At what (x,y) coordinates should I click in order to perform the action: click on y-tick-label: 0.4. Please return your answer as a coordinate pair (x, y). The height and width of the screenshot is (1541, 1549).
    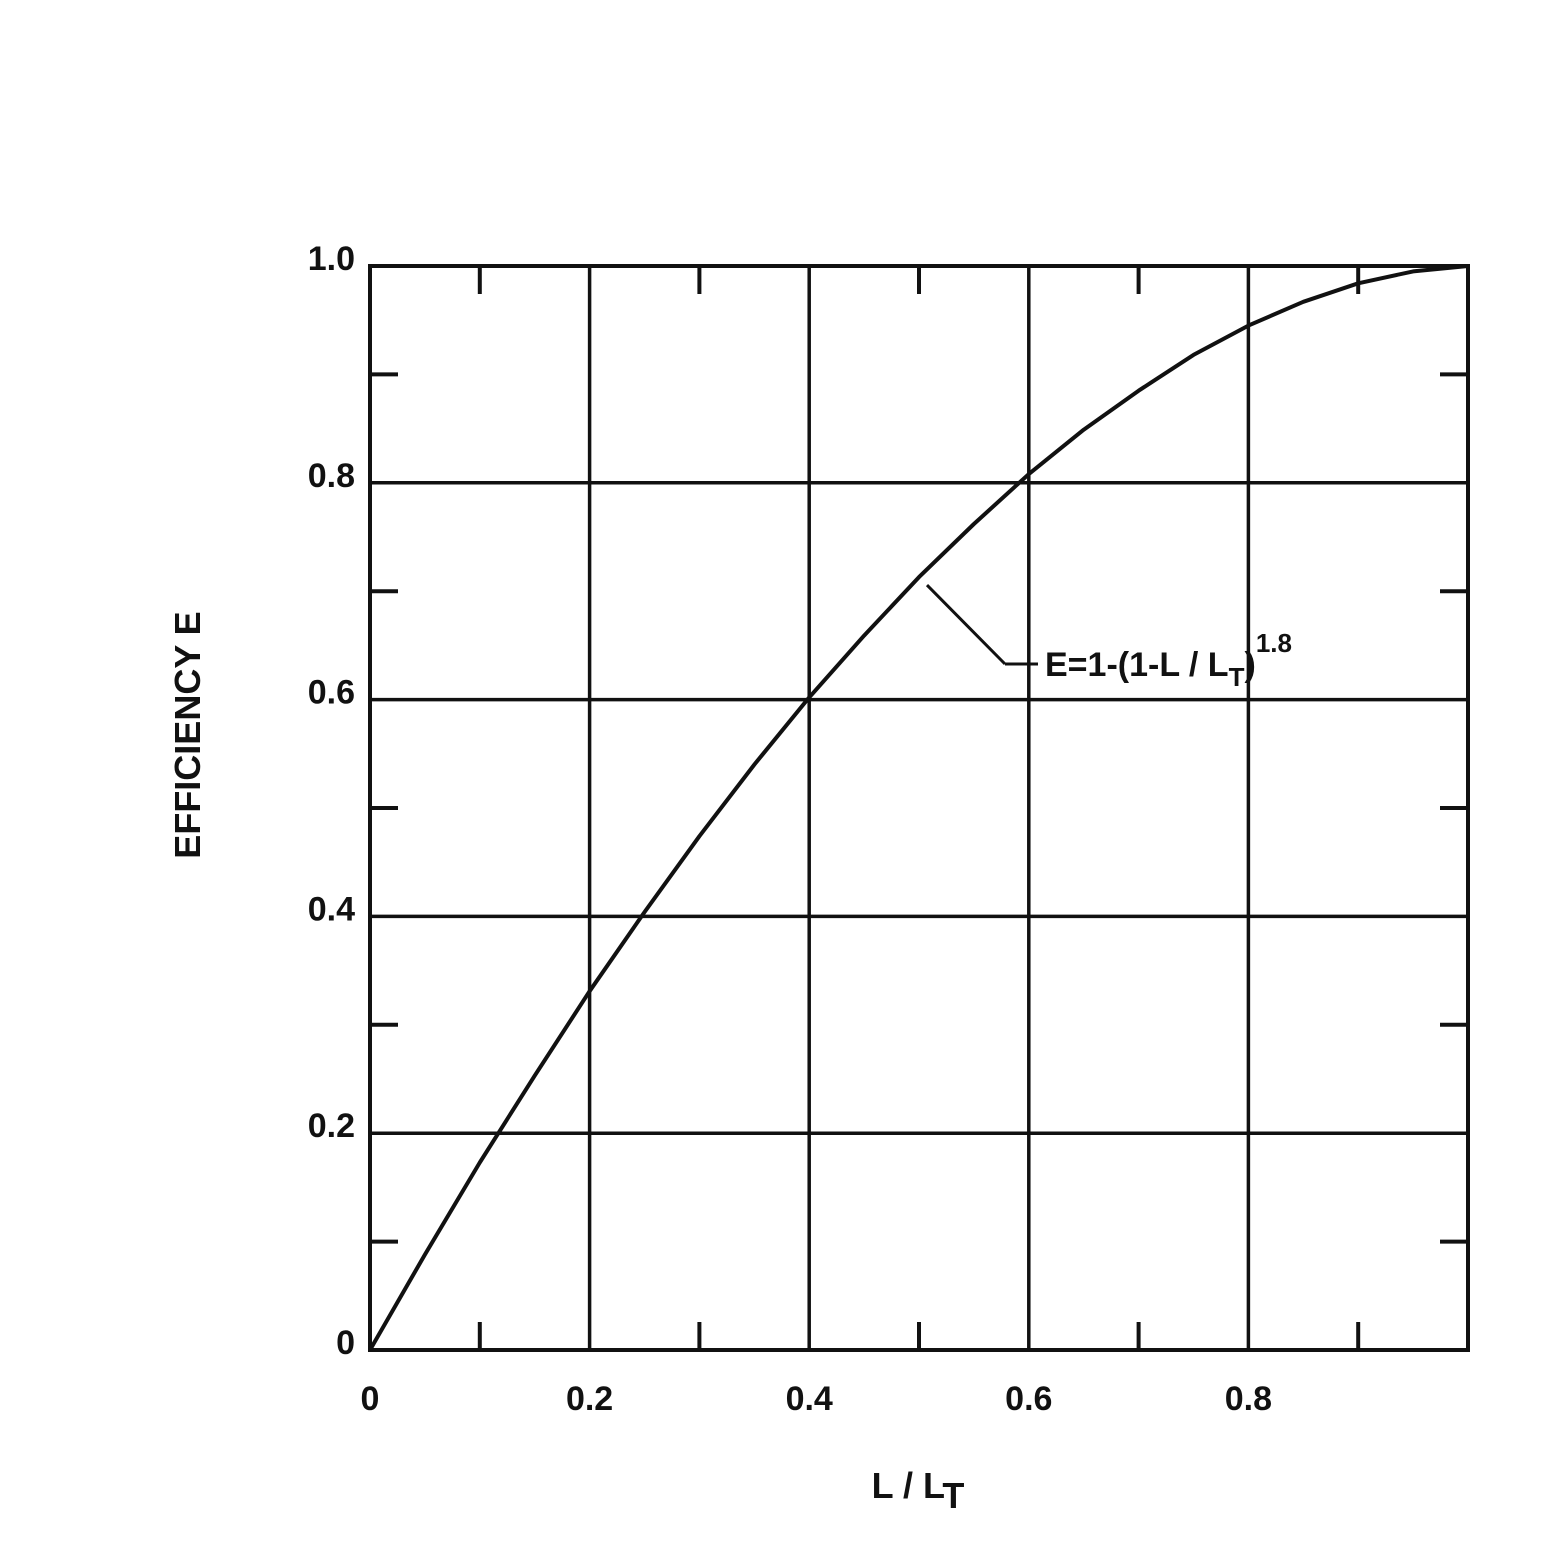
    Looking at the image, I should click on (331, 909).